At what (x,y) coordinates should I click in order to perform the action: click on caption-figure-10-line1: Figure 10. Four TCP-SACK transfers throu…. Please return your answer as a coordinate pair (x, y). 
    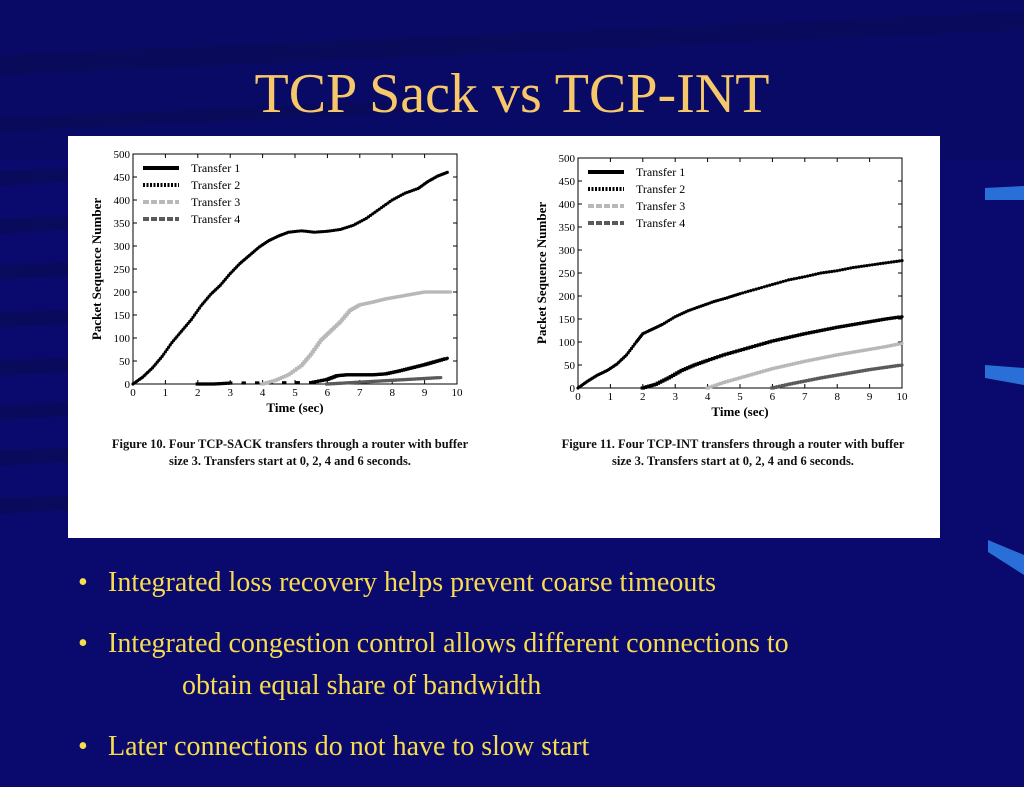
    Looking at the image, I should click on (290, 444).